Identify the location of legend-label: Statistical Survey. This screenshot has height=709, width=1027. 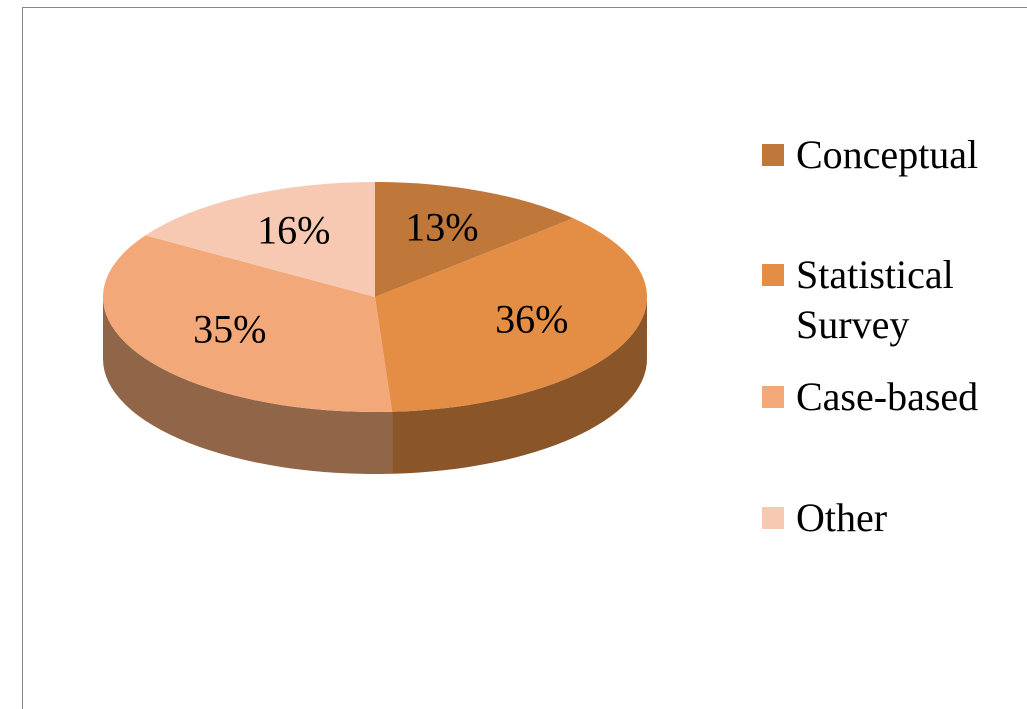
(875, 299).